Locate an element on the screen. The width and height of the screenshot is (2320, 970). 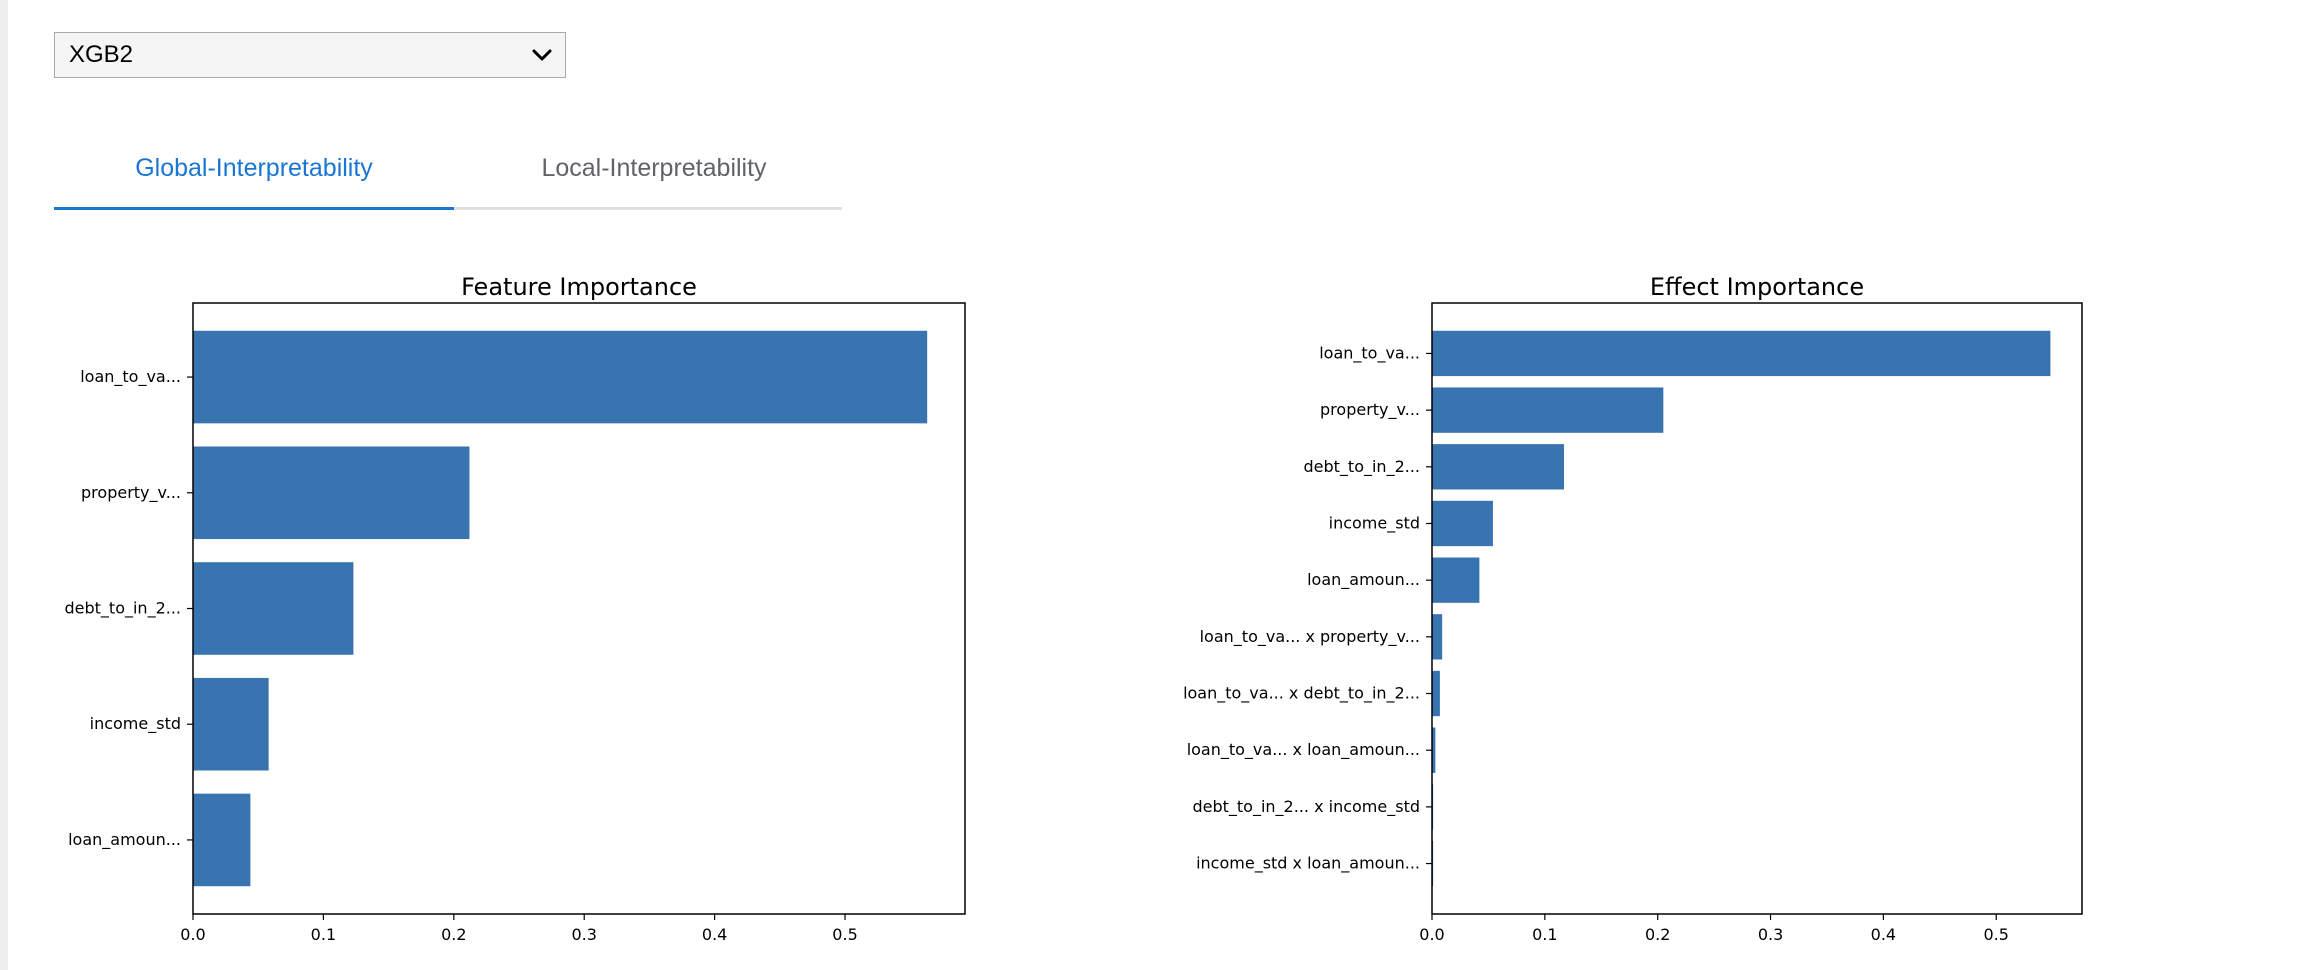
feature-importance-title: Feature Importance is located at coordinates (579, 287).